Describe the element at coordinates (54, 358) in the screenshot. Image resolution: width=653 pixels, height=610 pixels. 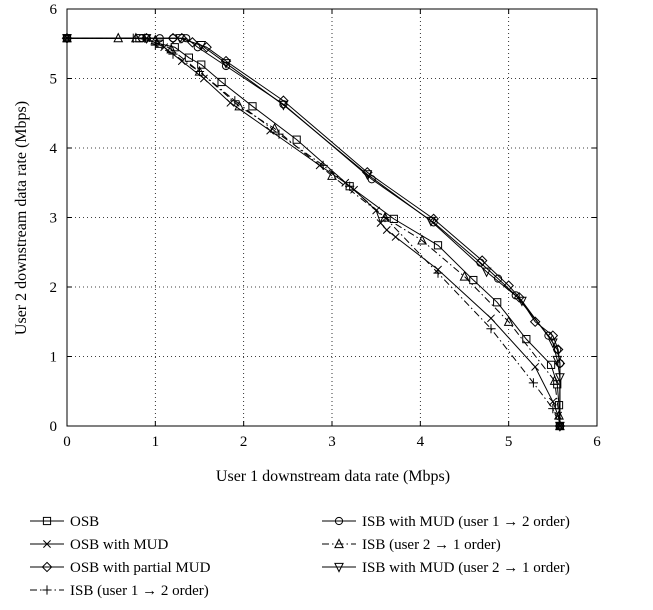
I see `y-tick-label: 1` at that location.